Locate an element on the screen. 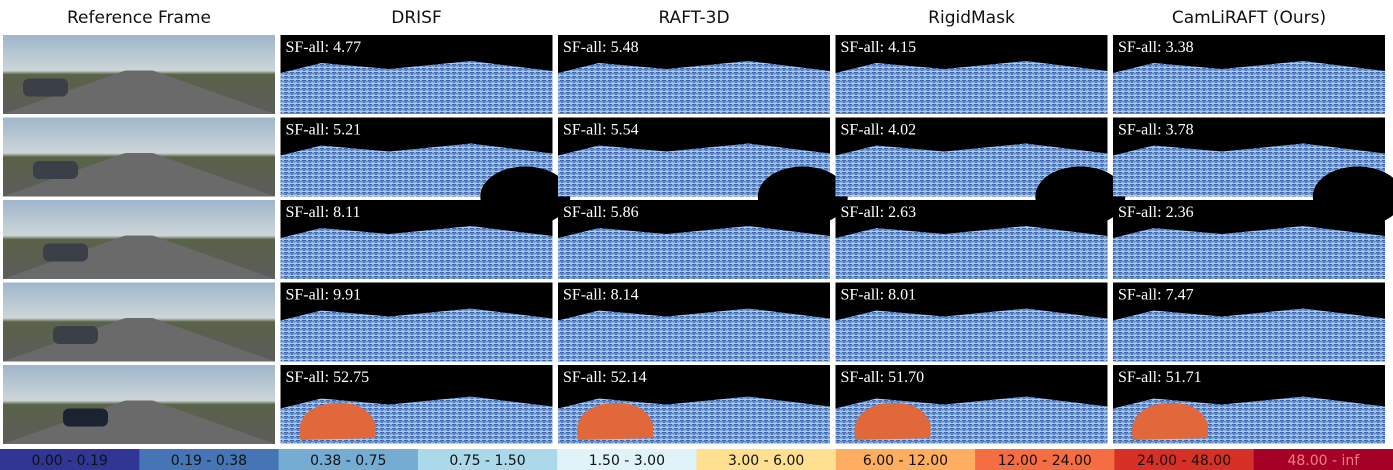  sf-label: SF-all: 8.01 is located at coordinates (879, 295).